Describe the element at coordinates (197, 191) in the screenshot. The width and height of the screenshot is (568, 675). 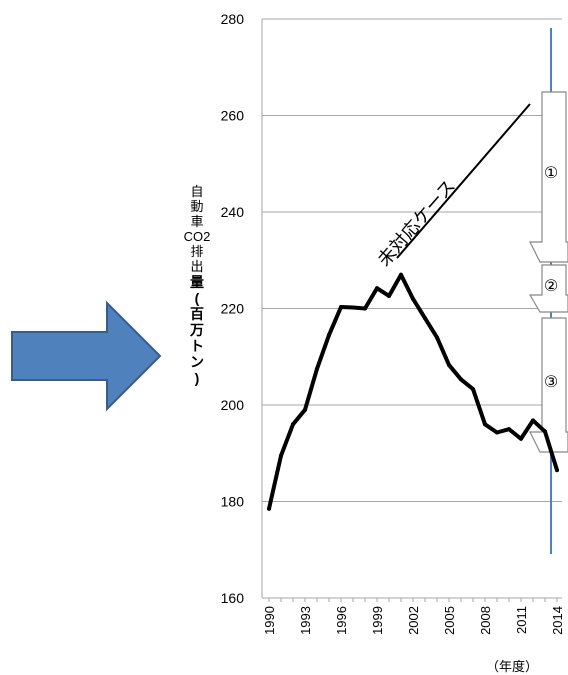
I see `y-axis-title-char: 自` at that location.